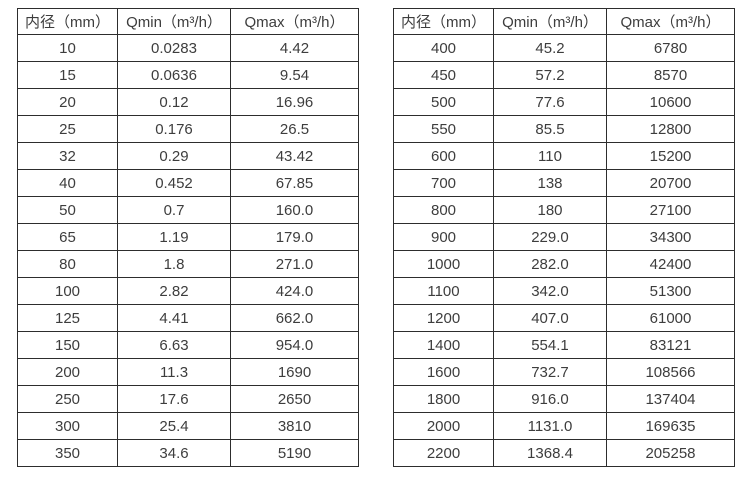 This screenshot has height=483, width=750. I want to click on cell-diameter: 1600, so click(443, 372).